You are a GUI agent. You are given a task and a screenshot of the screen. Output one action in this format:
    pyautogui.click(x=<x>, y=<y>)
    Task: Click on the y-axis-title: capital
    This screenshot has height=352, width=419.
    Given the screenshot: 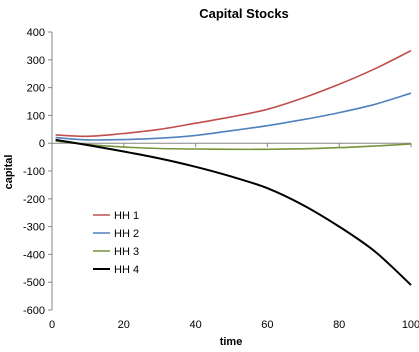 What is the action you would take?
    pyautogui.click(x=9, y=172)
    